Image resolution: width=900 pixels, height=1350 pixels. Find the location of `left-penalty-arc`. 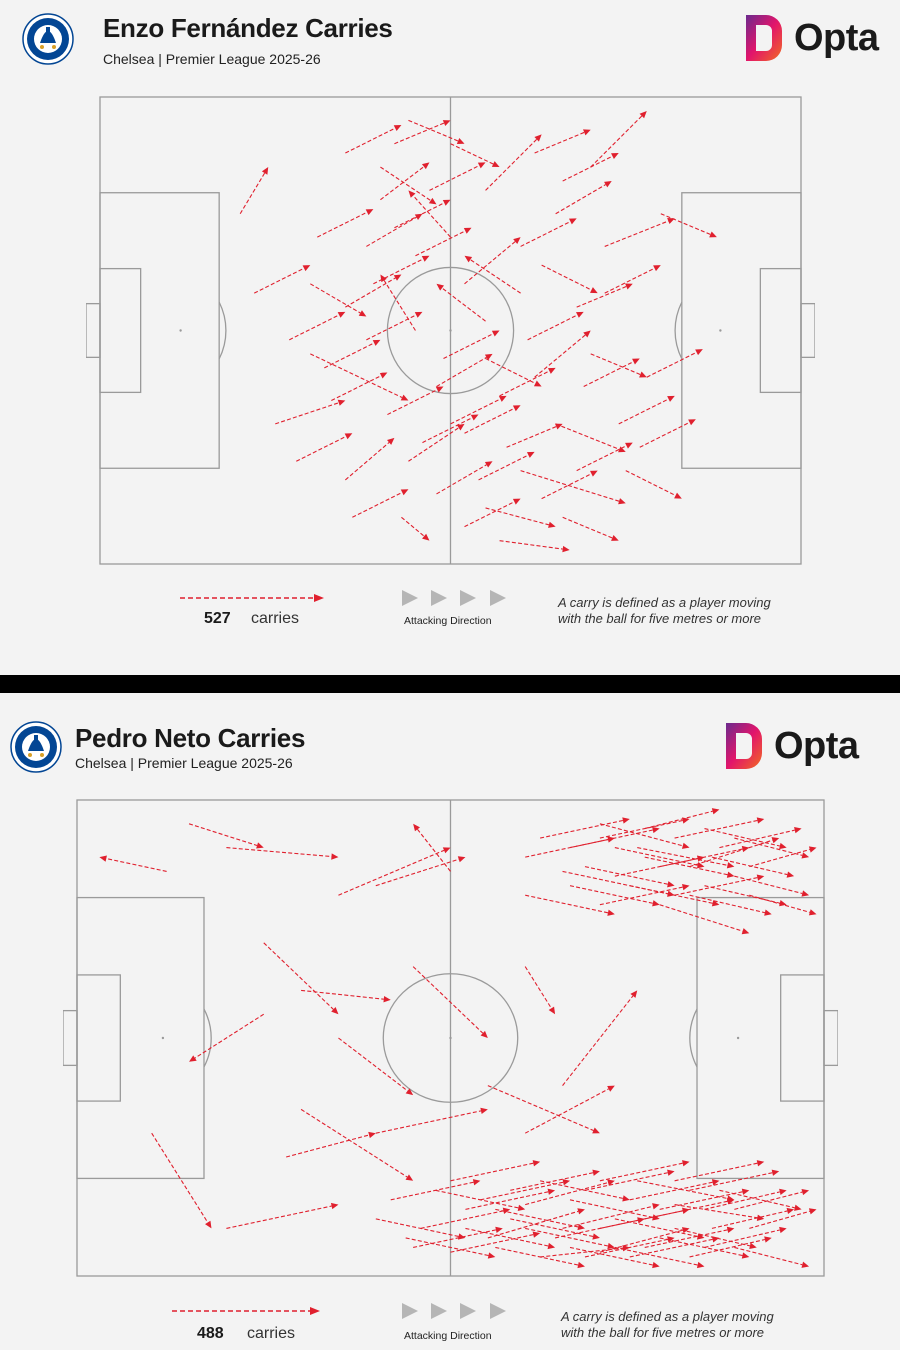

left-penalty-arc is located at coordinates (207, 1038).